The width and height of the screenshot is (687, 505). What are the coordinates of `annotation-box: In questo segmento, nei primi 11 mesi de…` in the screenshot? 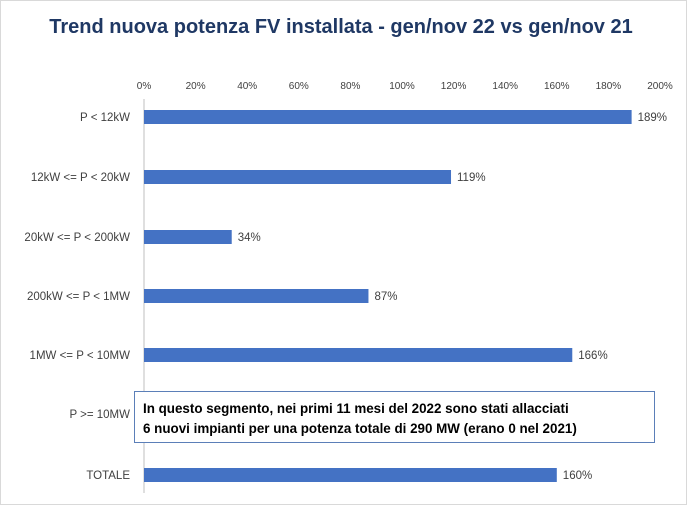 It's located at (394, 417).